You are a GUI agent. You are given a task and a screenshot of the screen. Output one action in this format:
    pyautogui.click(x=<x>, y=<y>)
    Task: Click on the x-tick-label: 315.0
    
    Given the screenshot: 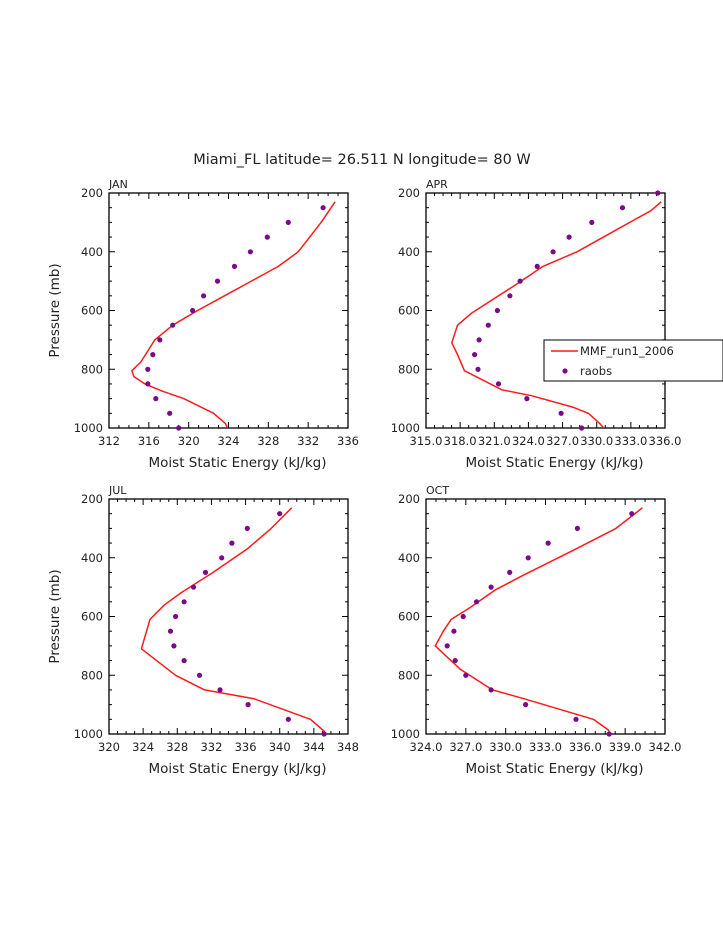 What is the action you would take?
    pyautogui.click(x=426, y=441)
    